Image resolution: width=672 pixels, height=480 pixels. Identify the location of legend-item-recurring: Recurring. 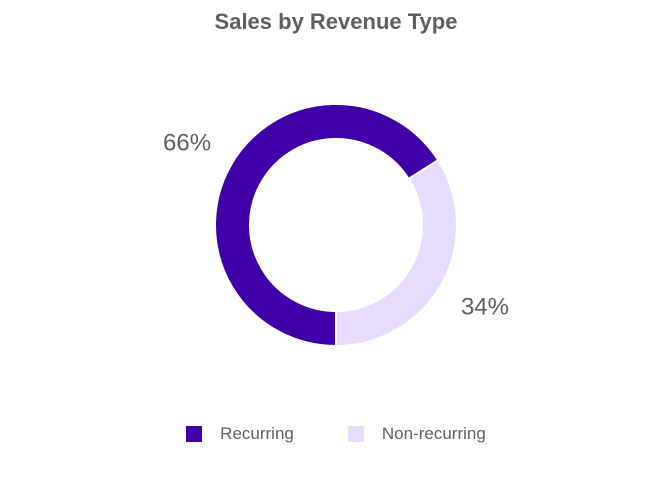
(240, 434).